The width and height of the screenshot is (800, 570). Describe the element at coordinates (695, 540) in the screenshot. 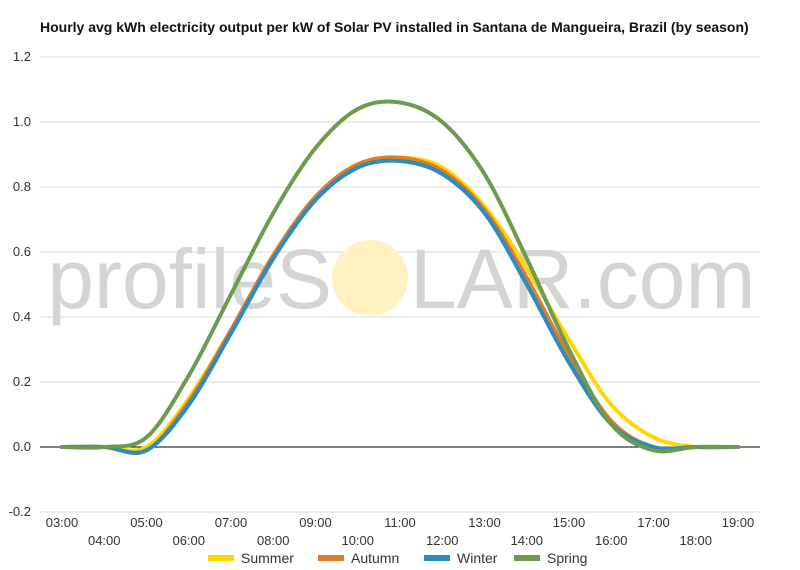

I see `x-tick-label: 18:00` at that location.